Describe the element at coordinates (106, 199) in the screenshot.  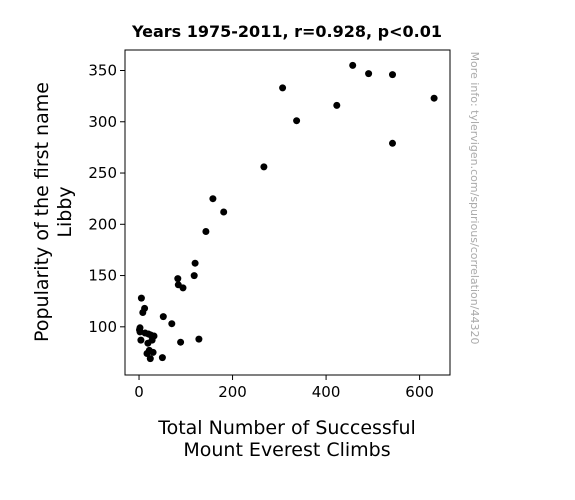
I see `y-axis-ticks: 100 150 200 250 300 350` at that location.